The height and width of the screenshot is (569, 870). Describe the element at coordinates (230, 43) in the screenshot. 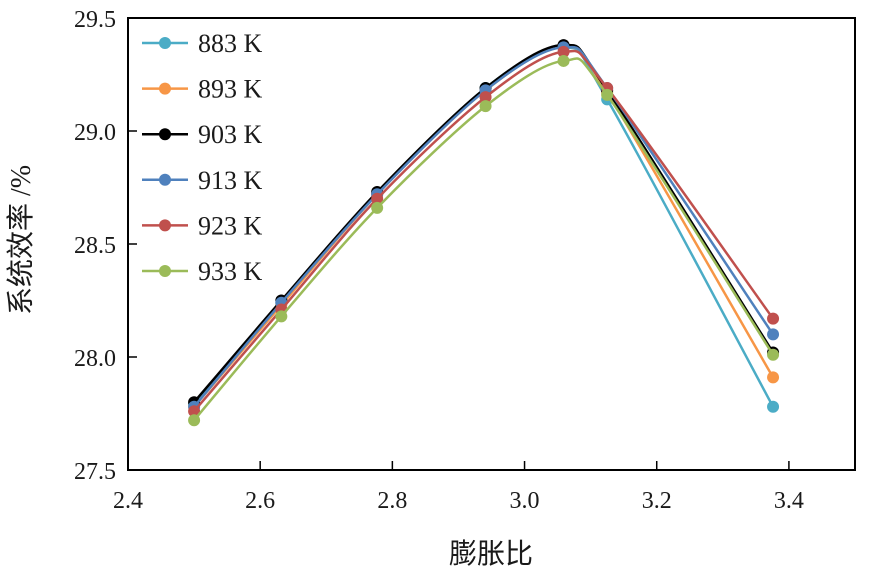

I see `legend-label: 883 K` at that location.